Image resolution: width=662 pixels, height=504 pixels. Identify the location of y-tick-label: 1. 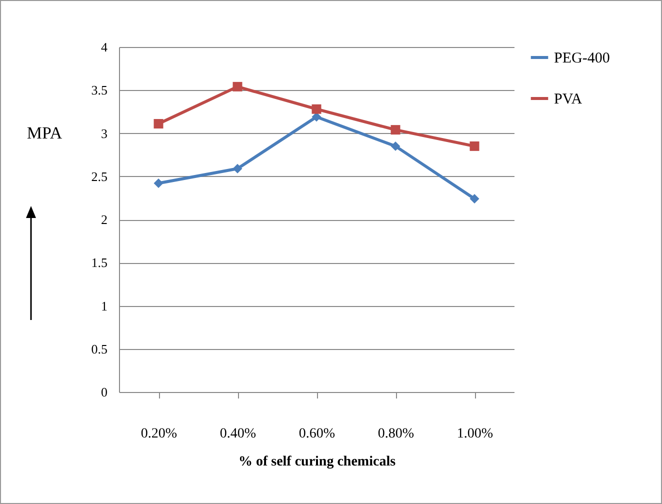
(104, 306).